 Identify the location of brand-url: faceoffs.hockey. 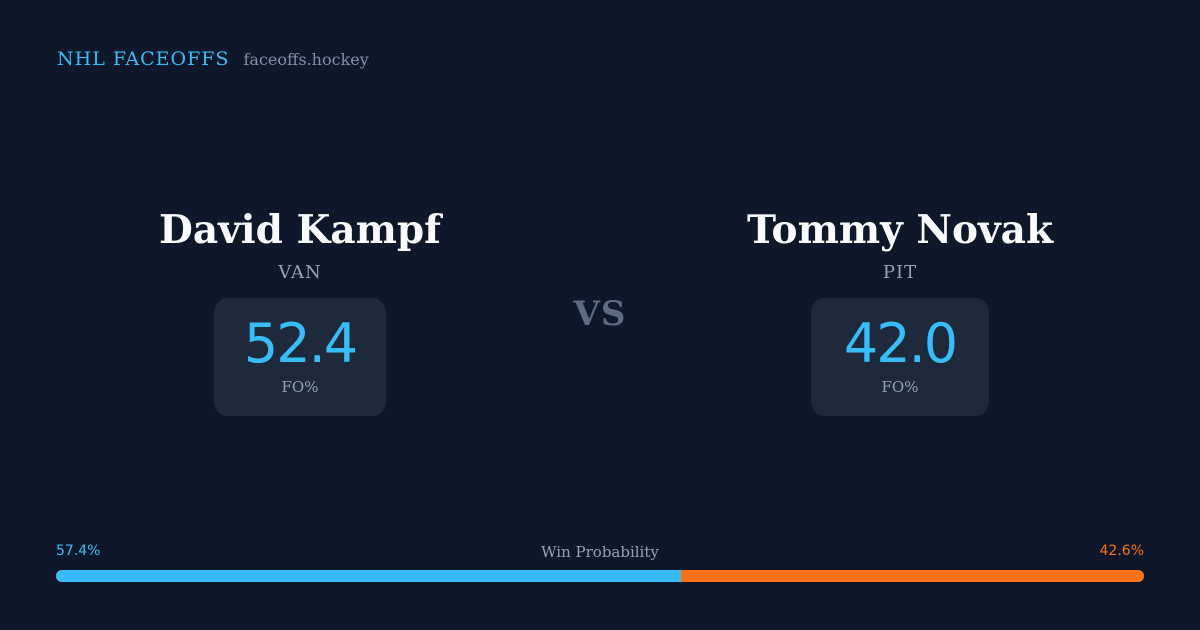
(306, 59).